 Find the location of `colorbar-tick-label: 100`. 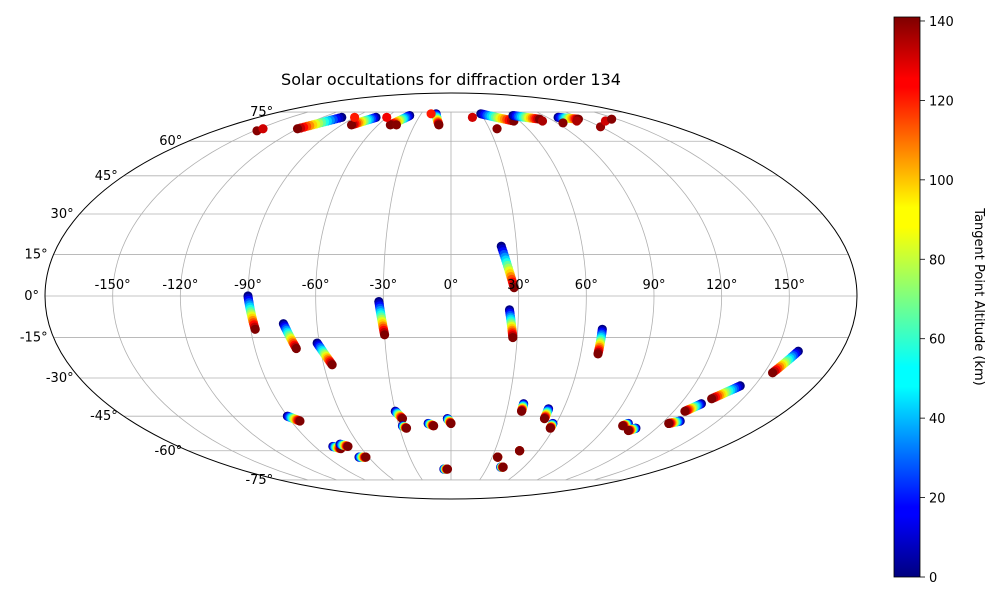

colorbar-tick-label: 100 is located at coordinates (941, 181).